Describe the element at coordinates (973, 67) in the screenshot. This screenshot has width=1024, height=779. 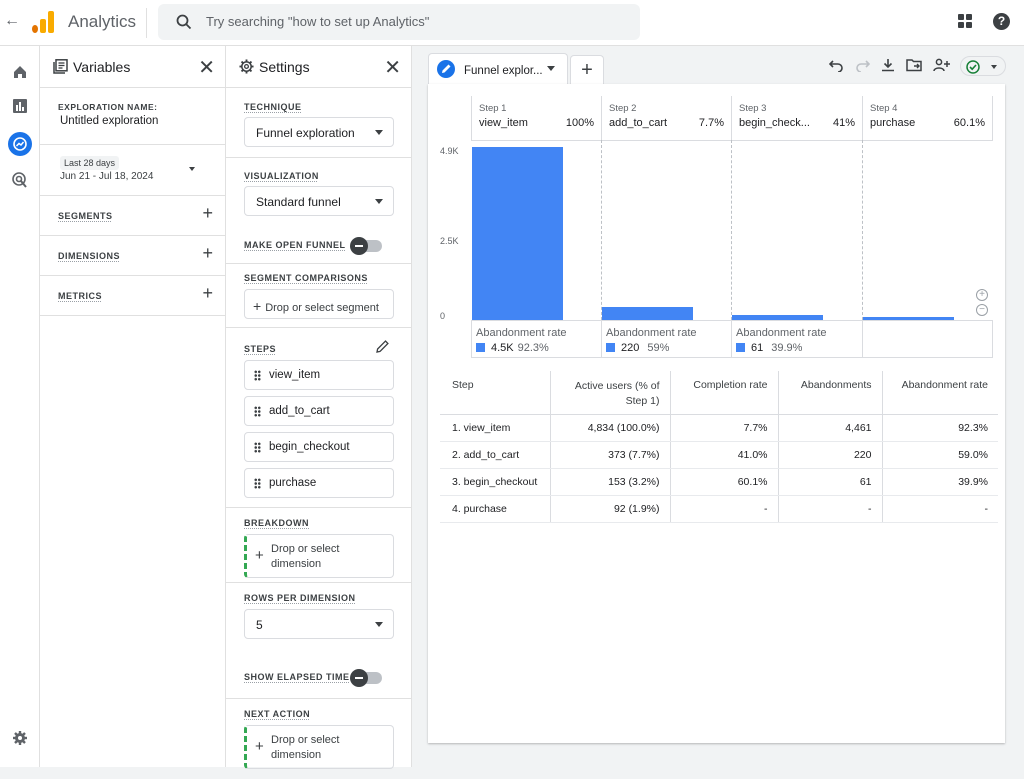
I see `check-circle-icon` at that location.